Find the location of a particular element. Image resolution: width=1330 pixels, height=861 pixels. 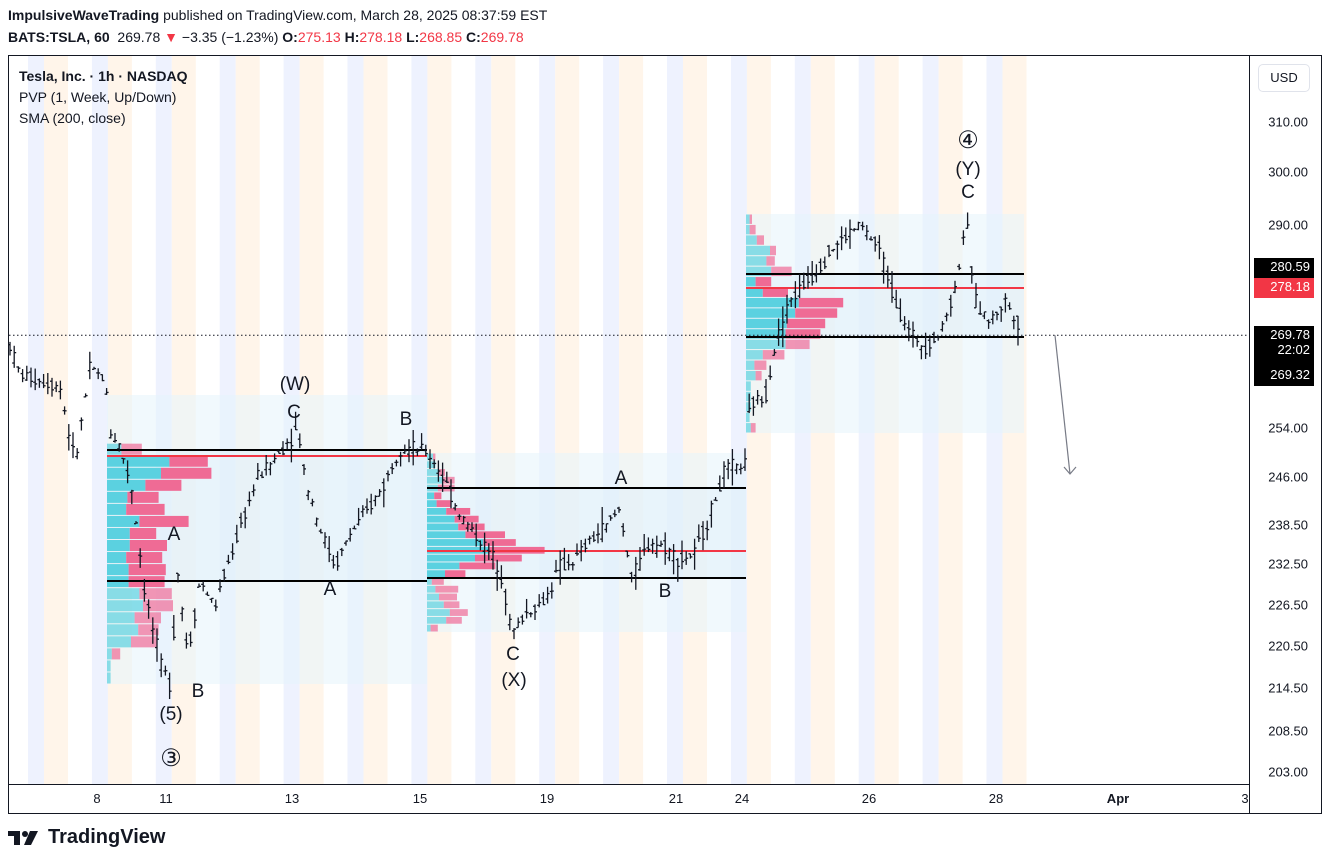

time-tick: 15 is located at coordinates (420, 798).